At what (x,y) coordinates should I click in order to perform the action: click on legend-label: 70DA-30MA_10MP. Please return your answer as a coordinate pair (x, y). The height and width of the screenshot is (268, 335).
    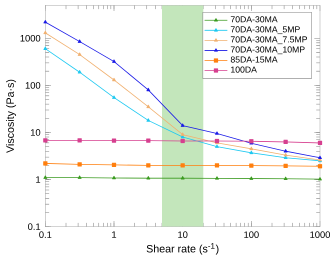
    Looking at the image, I should click on (267, 50).